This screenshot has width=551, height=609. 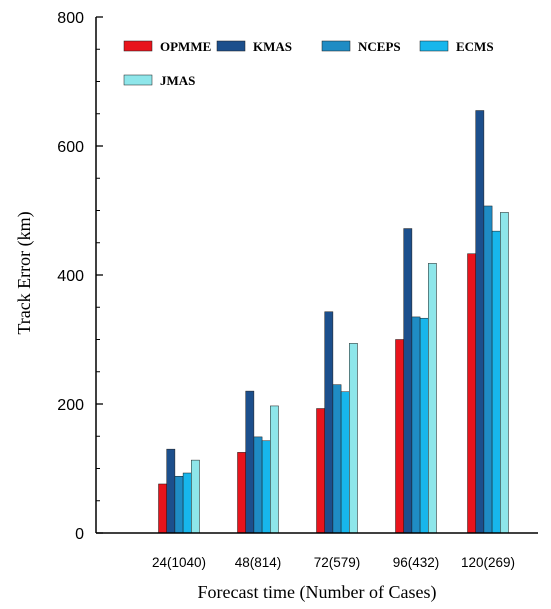 What do you see at coordinates (179, 562) in the screenshot?
I see `x-tick-label: 24(1040)` at bounding box center [179, 562].